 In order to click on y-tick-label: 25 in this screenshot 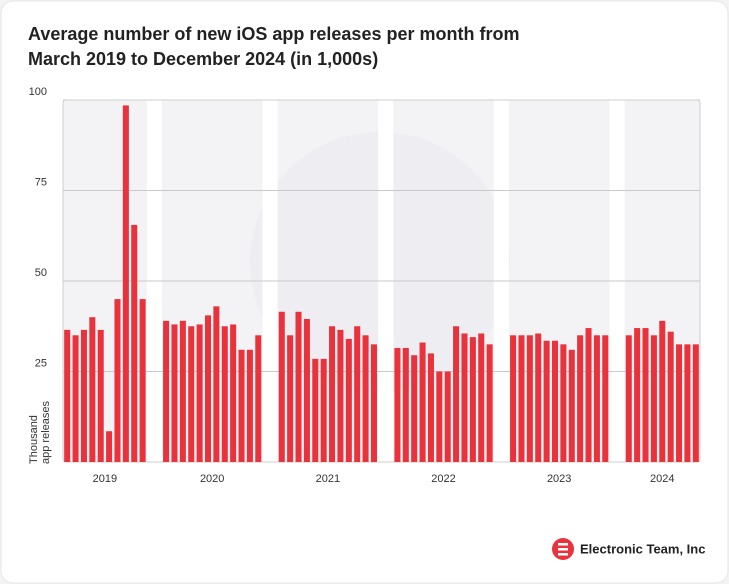, I will do `click(41, 363)`.